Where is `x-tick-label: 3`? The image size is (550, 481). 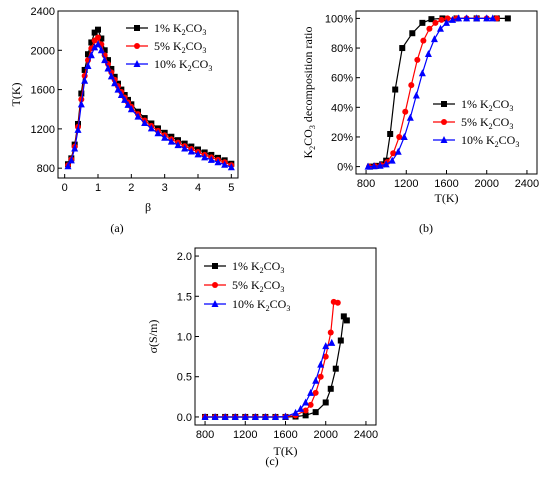
x-tick-label: 3 is located at coordinates (165, 188).